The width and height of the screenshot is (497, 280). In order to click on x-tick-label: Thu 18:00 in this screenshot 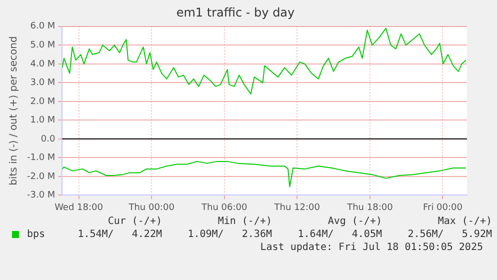, I will do `click(370, 207)`.